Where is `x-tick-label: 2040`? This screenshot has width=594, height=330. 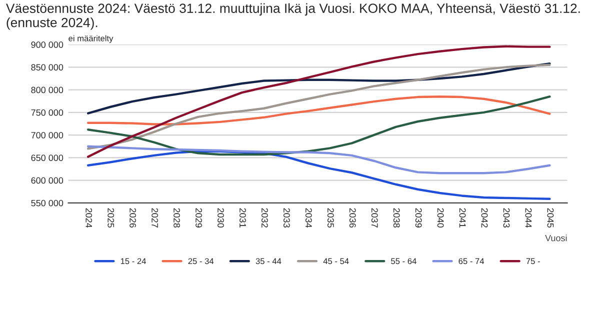 x-tick-label: 2040 is located at coordinates (440, 218).